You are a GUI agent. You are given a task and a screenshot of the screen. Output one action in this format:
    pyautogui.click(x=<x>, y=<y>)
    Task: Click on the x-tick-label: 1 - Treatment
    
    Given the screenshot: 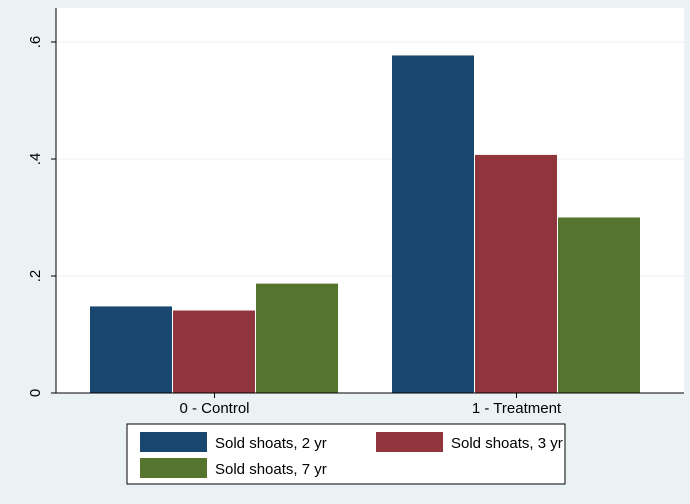 What is the action you would take?
    pyautogui.click(x=517, y=408)
    